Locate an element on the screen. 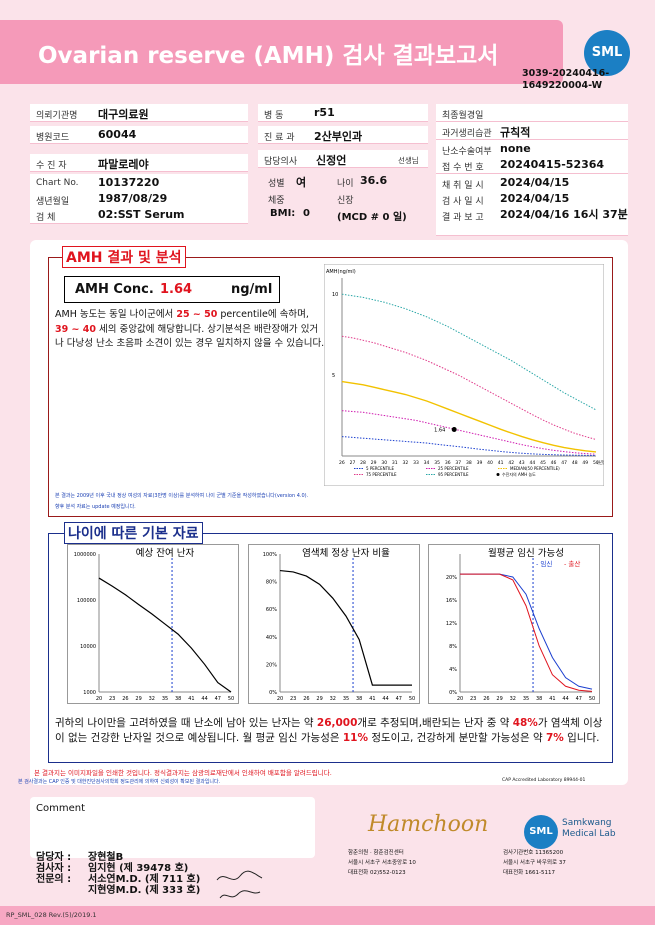 Image resolution: width=655 pixels, height=925 pixels. sml-footer-logo: SML is located at coordinates (541, 832).